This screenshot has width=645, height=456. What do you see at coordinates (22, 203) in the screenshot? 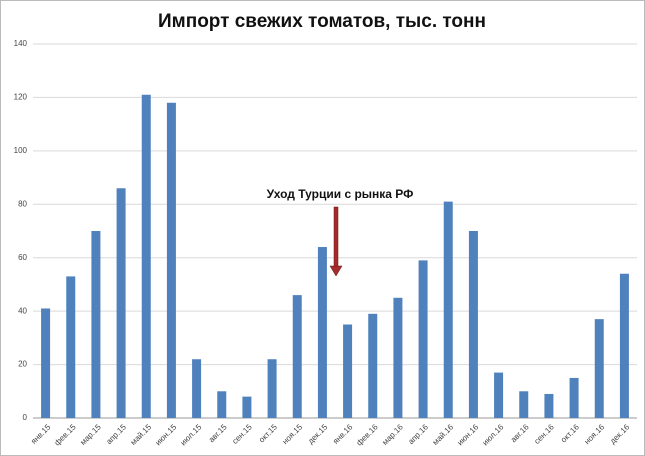
I see `y-tick-label: 80` at bounding box center [22, 203].